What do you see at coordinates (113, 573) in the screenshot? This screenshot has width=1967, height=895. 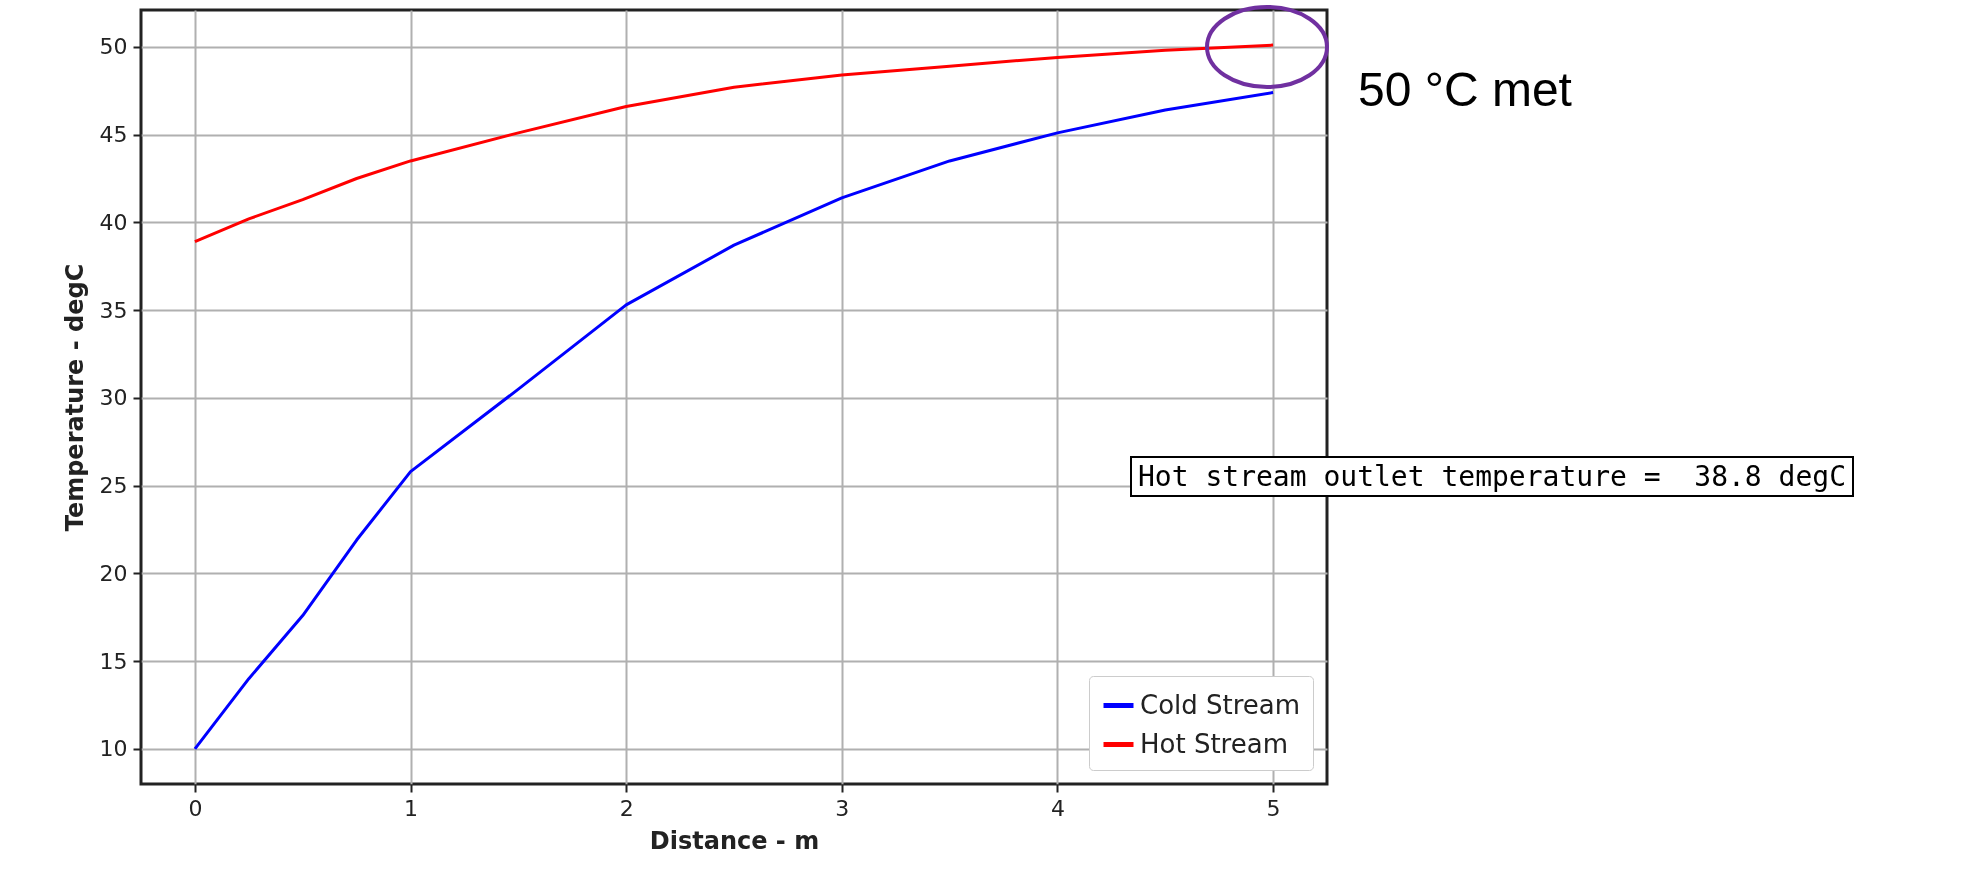 I see `y-tick-label: 20` at bounding box center [113, 573].